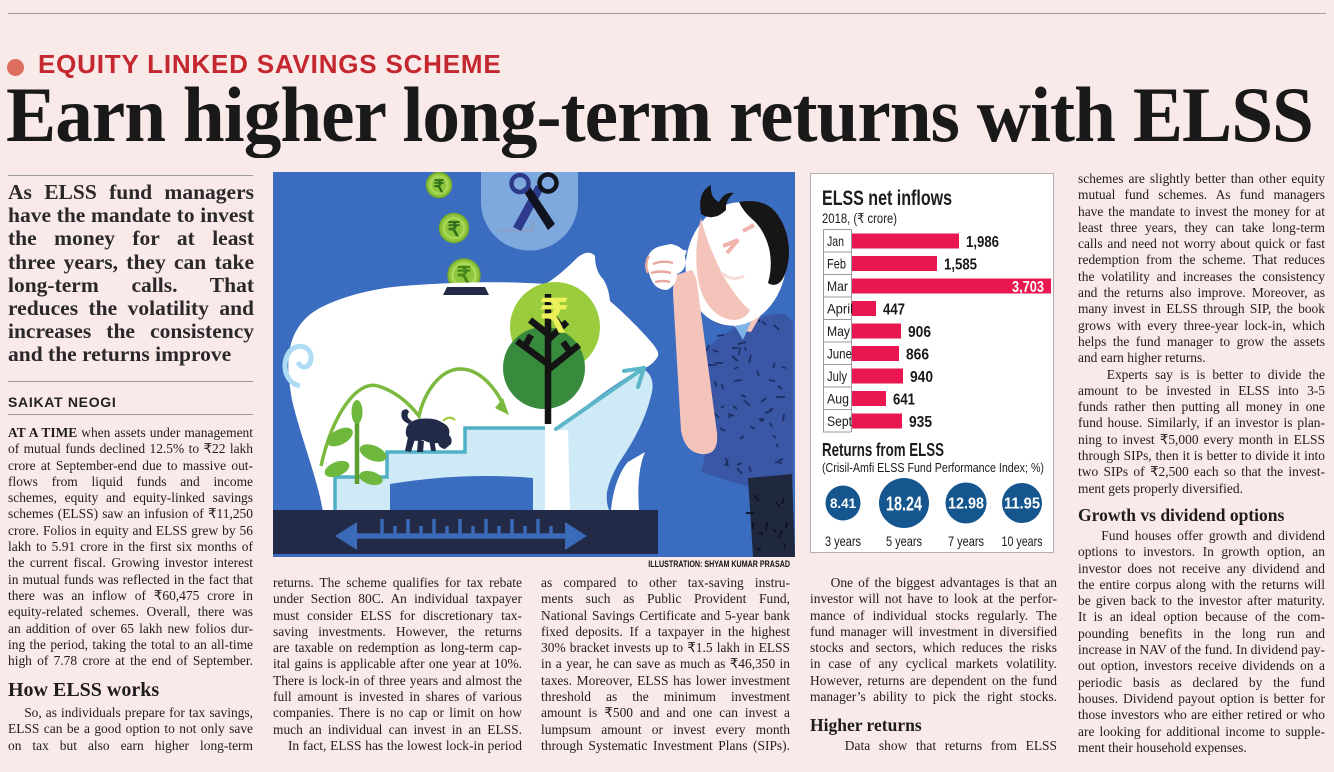  Describe the element at coordinates (839, 421) in the screenshot. I see `svg-text: Sept` at that location.